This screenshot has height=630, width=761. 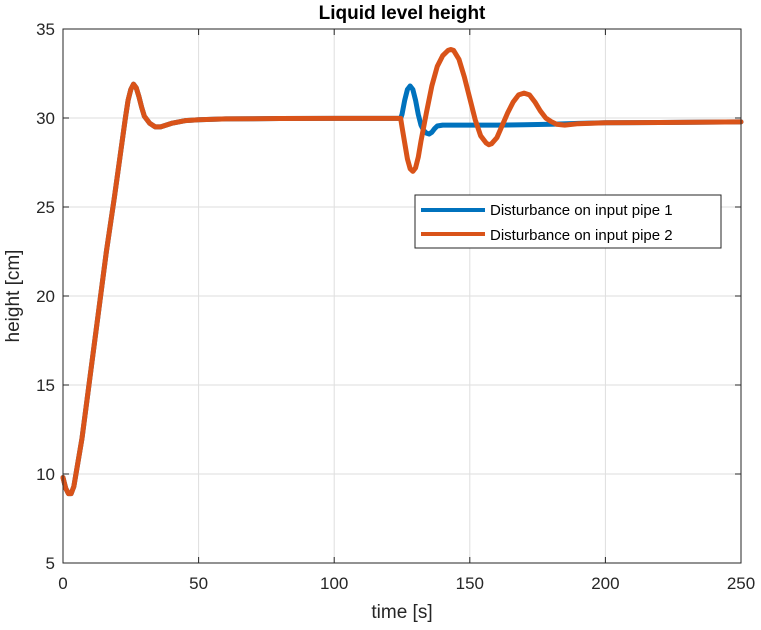 I want to click on x-tick-label: 150, so click(x=470, y=583).